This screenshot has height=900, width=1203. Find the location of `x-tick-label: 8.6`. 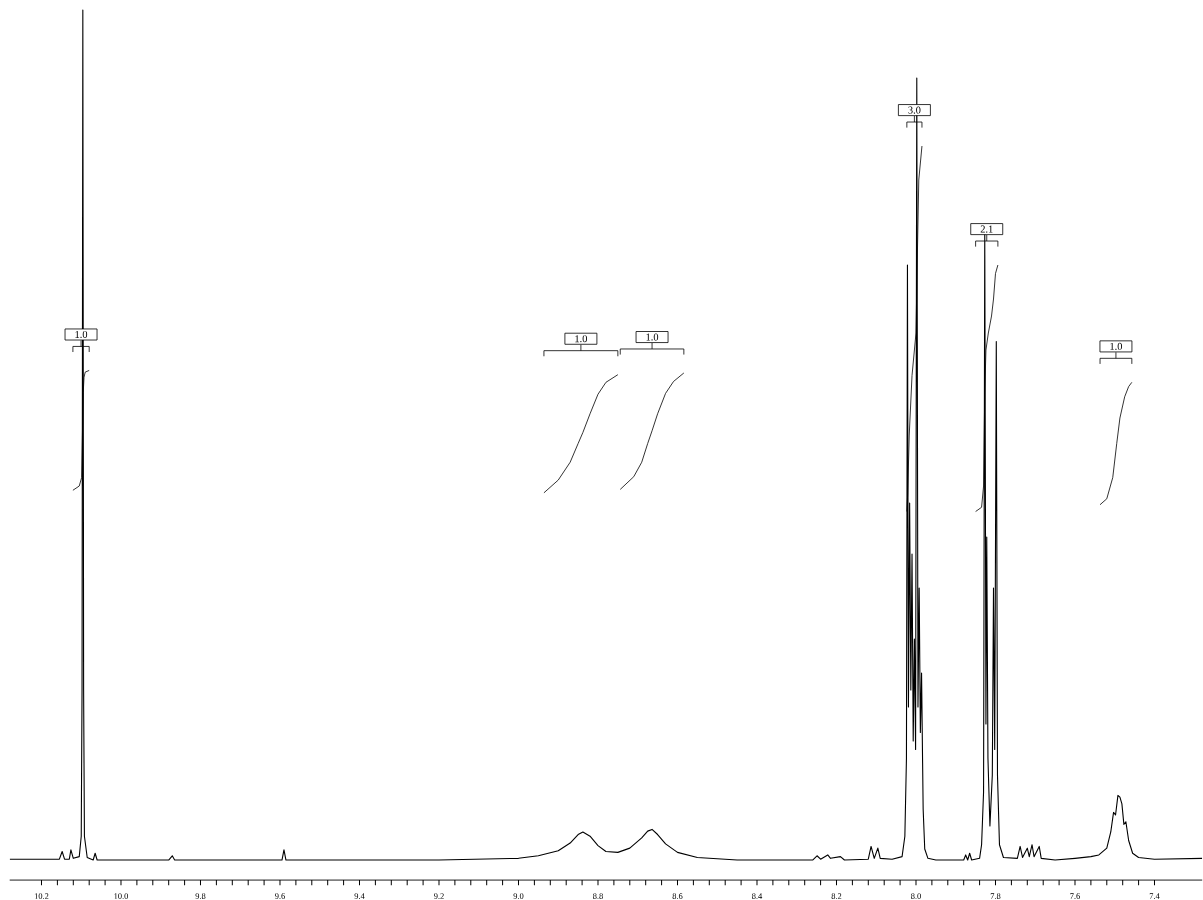

x-tick-label: 8.6 is located at coordinates (677, 896).